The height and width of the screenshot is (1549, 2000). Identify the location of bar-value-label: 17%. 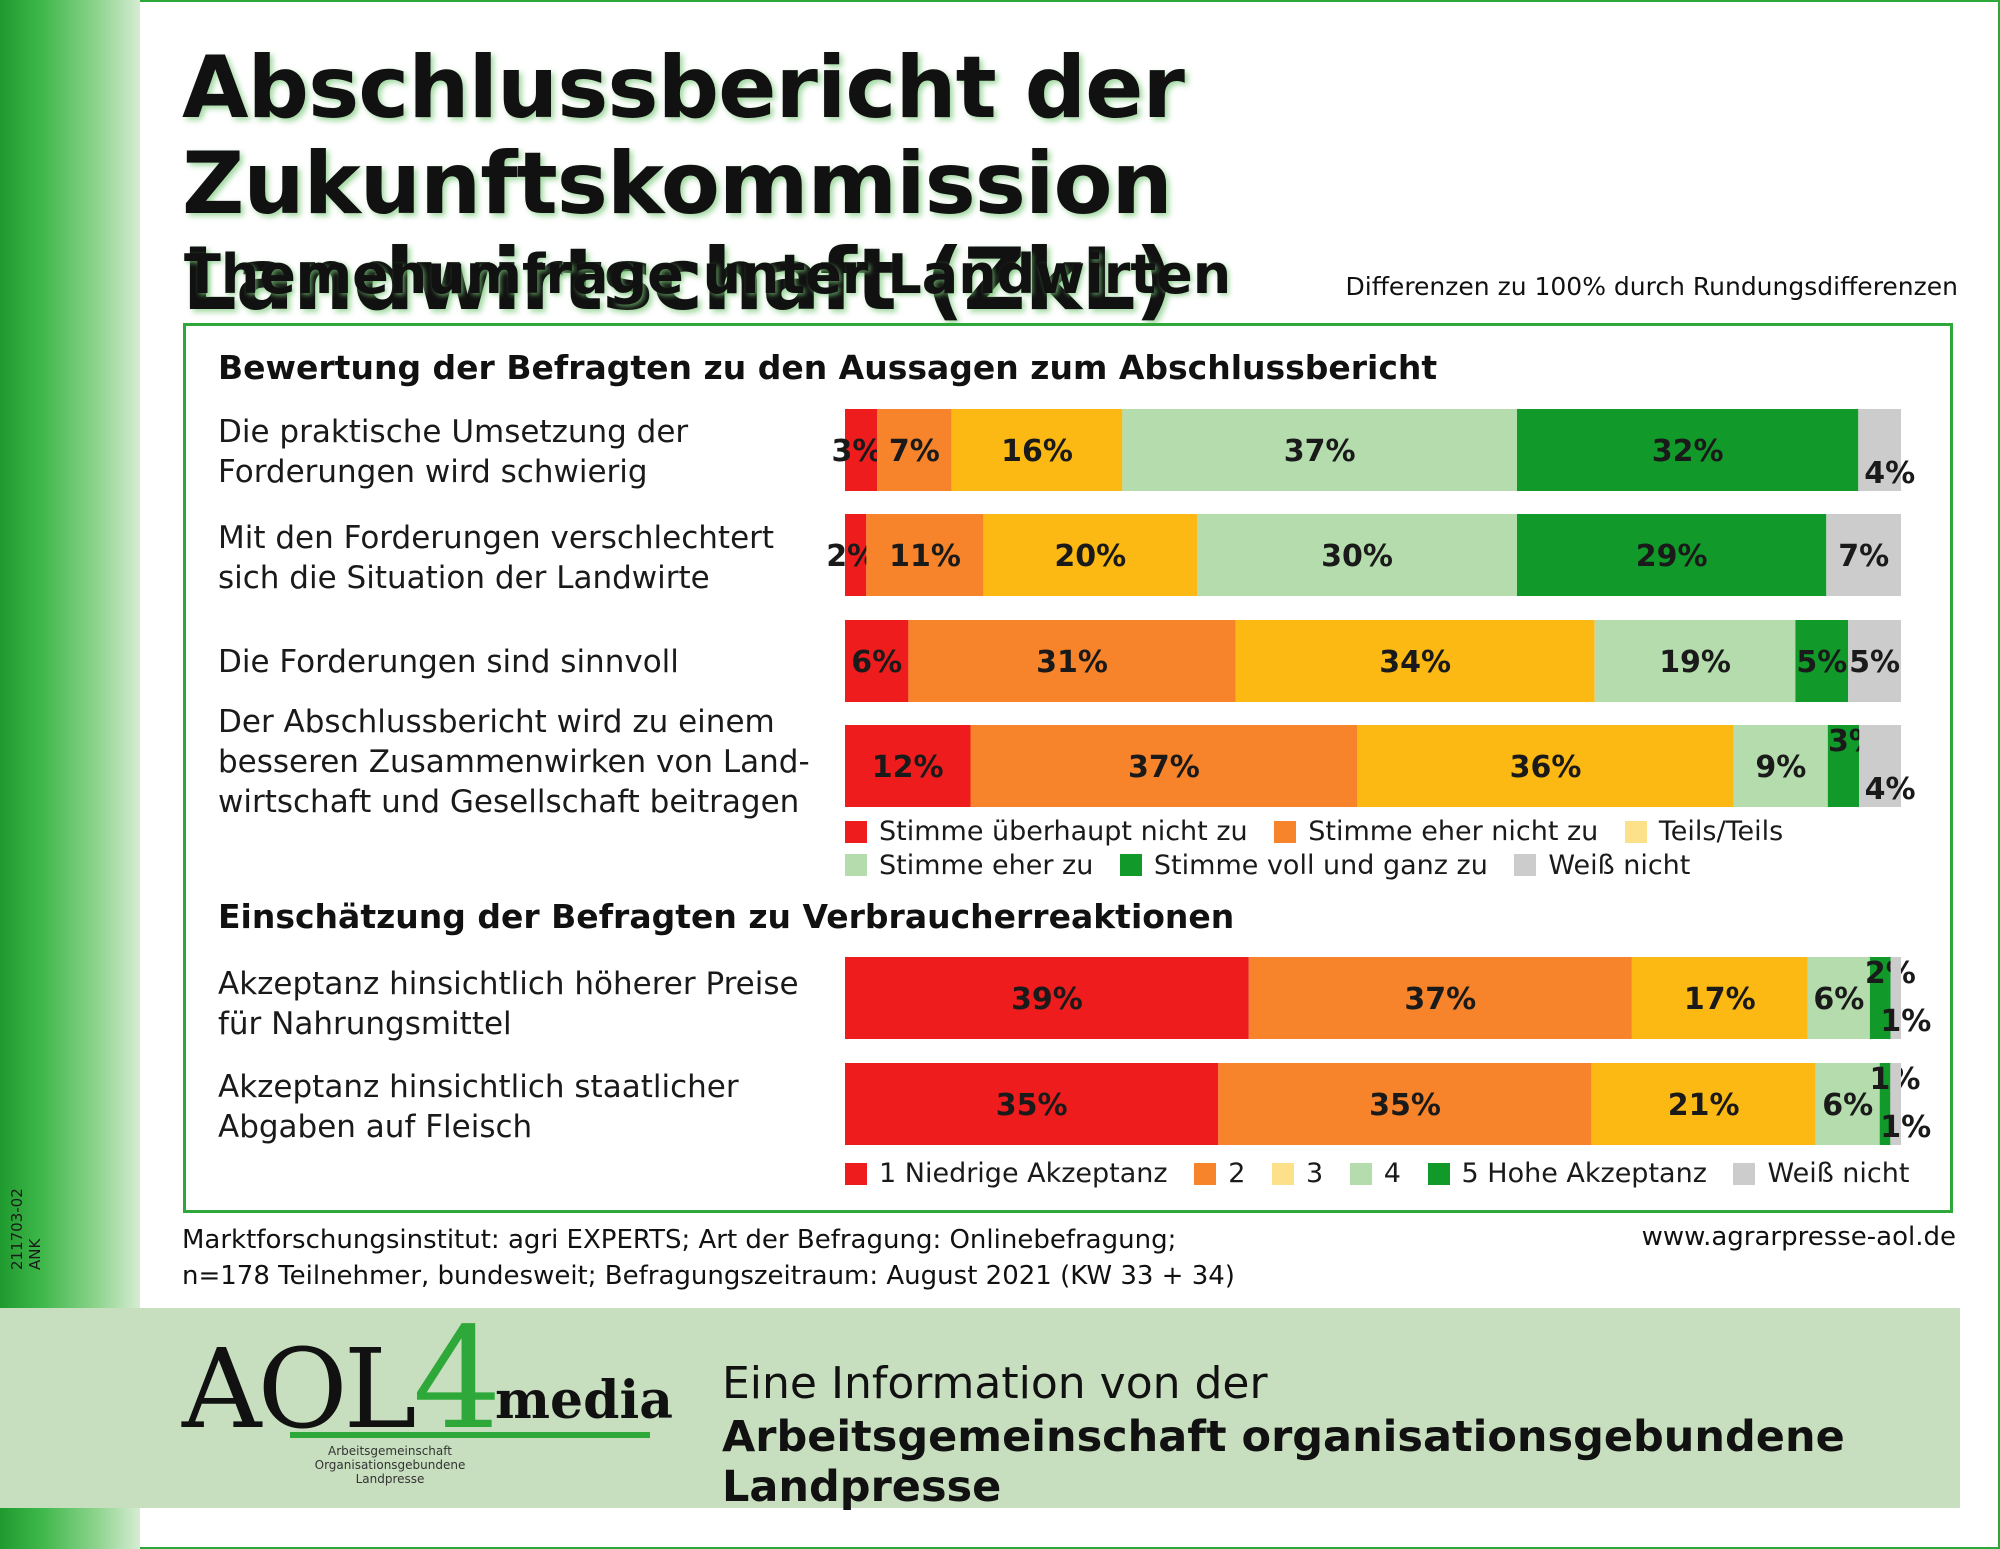
(1720, 999).